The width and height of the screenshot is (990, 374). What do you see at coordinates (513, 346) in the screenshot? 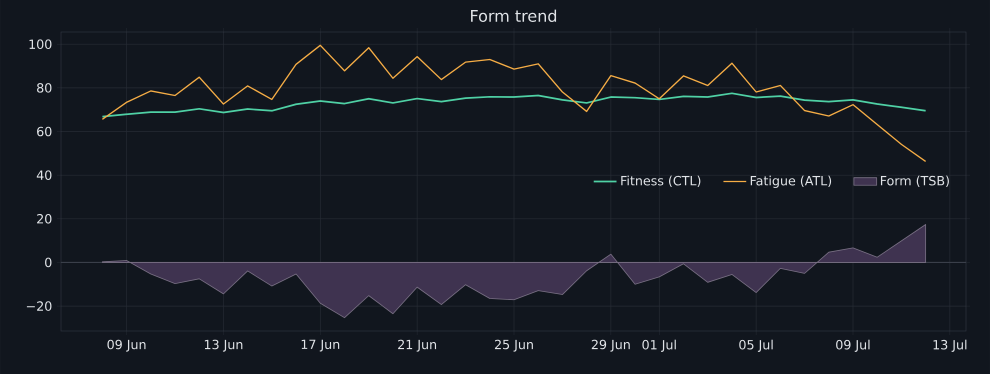
I see `x-tick-label: 25 Jun` at bounding box center [513, 346].